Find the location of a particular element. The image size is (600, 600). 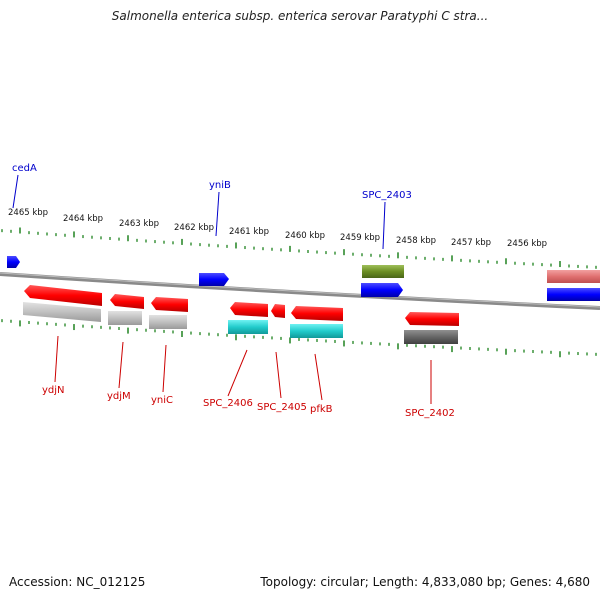

gene-label-SPC_2403: SPC_2403 is located at coordinates (387, 195).